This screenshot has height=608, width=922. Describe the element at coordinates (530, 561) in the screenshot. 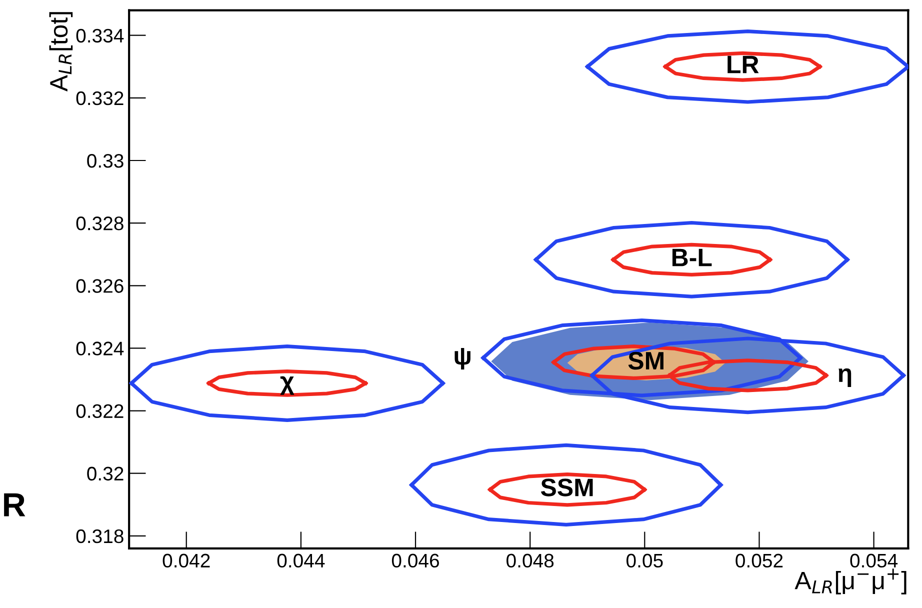

I see `x-tick-label: 0.048` at that location.